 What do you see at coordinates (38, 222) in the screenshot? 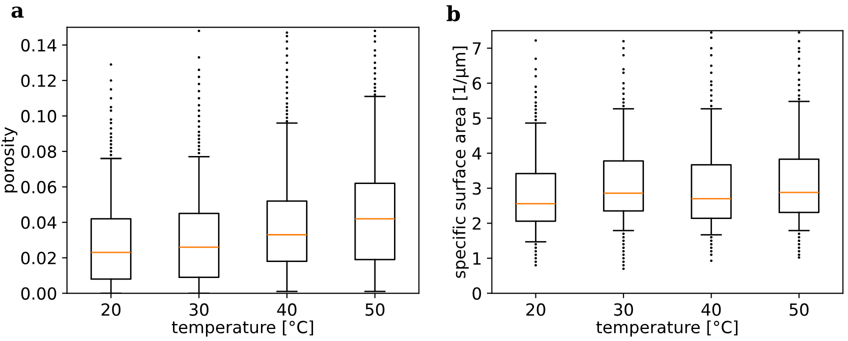
I see `y-tick-label: 0.04` at bounding box center [38, 222].